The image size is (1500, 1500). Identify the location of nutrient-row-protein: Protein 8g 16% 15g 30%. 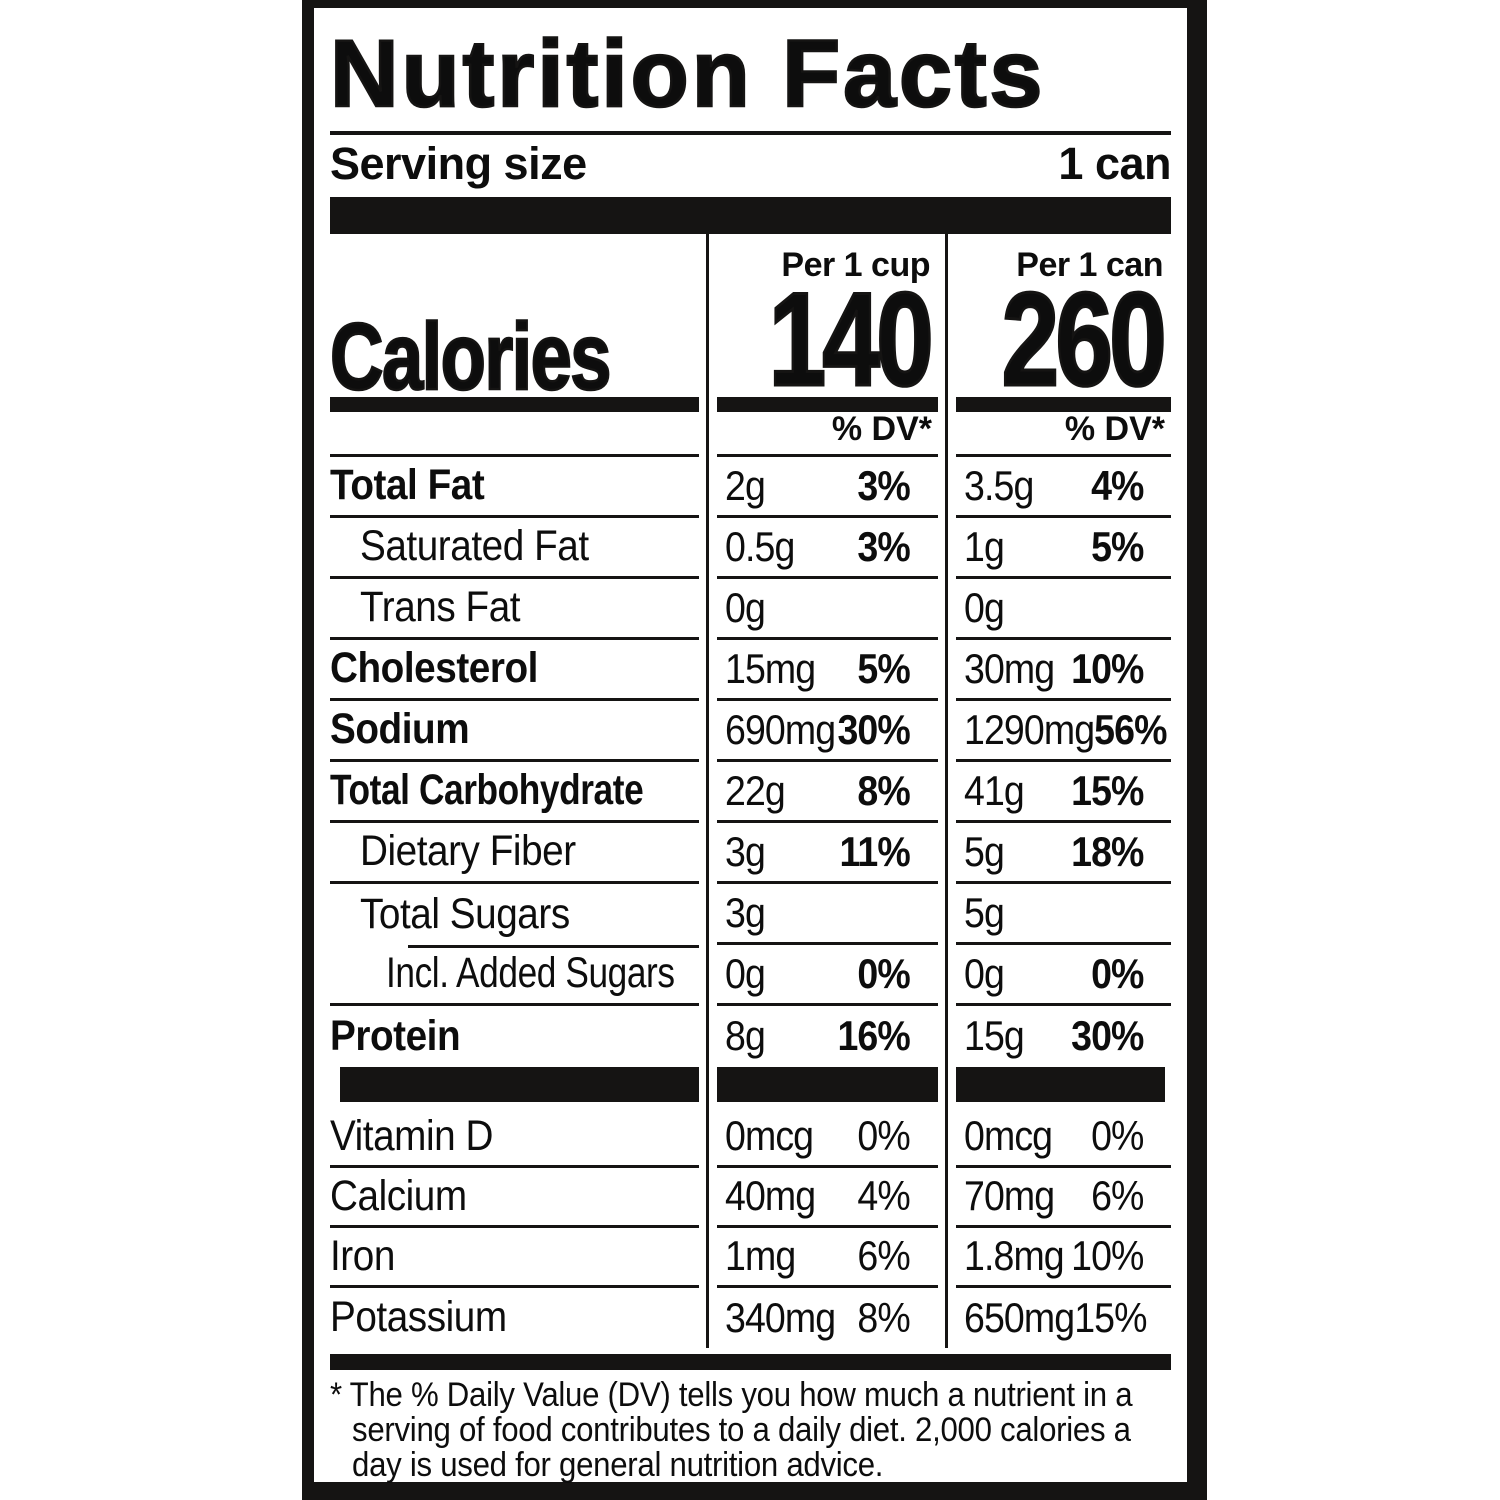
(750, 1036).